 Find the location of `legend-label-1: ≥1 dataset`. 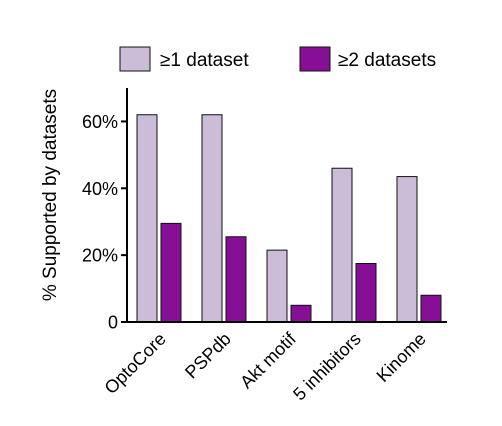

legend-label-1: ≥1 dataset is located at coordinates (204, 60).